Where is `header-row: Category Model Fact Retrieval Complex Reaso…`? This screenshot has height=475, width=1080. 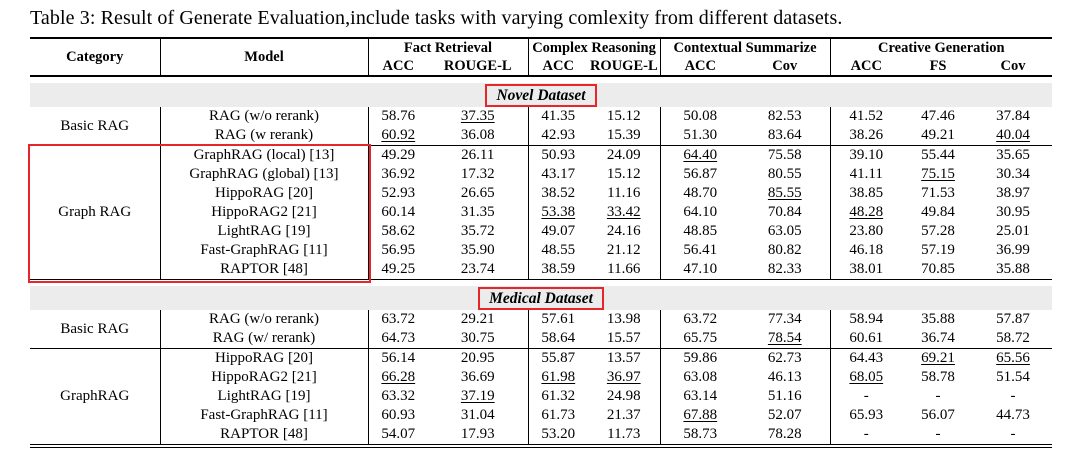 header-row: Category Model Fact Retrieval Complex Reaso… is located at coordinates (541, 57).